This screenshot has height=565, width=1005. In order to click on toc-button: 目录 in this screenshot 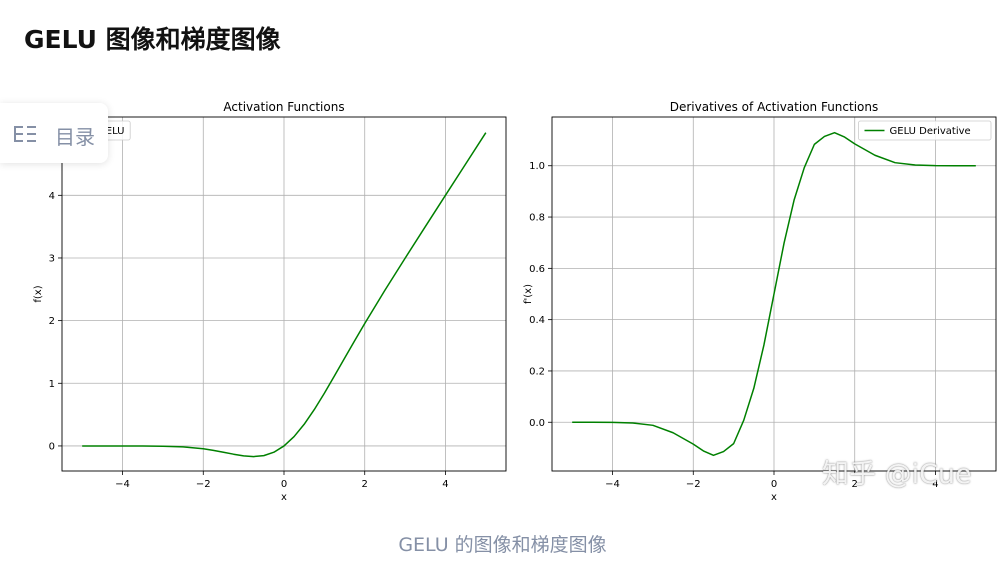, I will do `click(54, 133)`.